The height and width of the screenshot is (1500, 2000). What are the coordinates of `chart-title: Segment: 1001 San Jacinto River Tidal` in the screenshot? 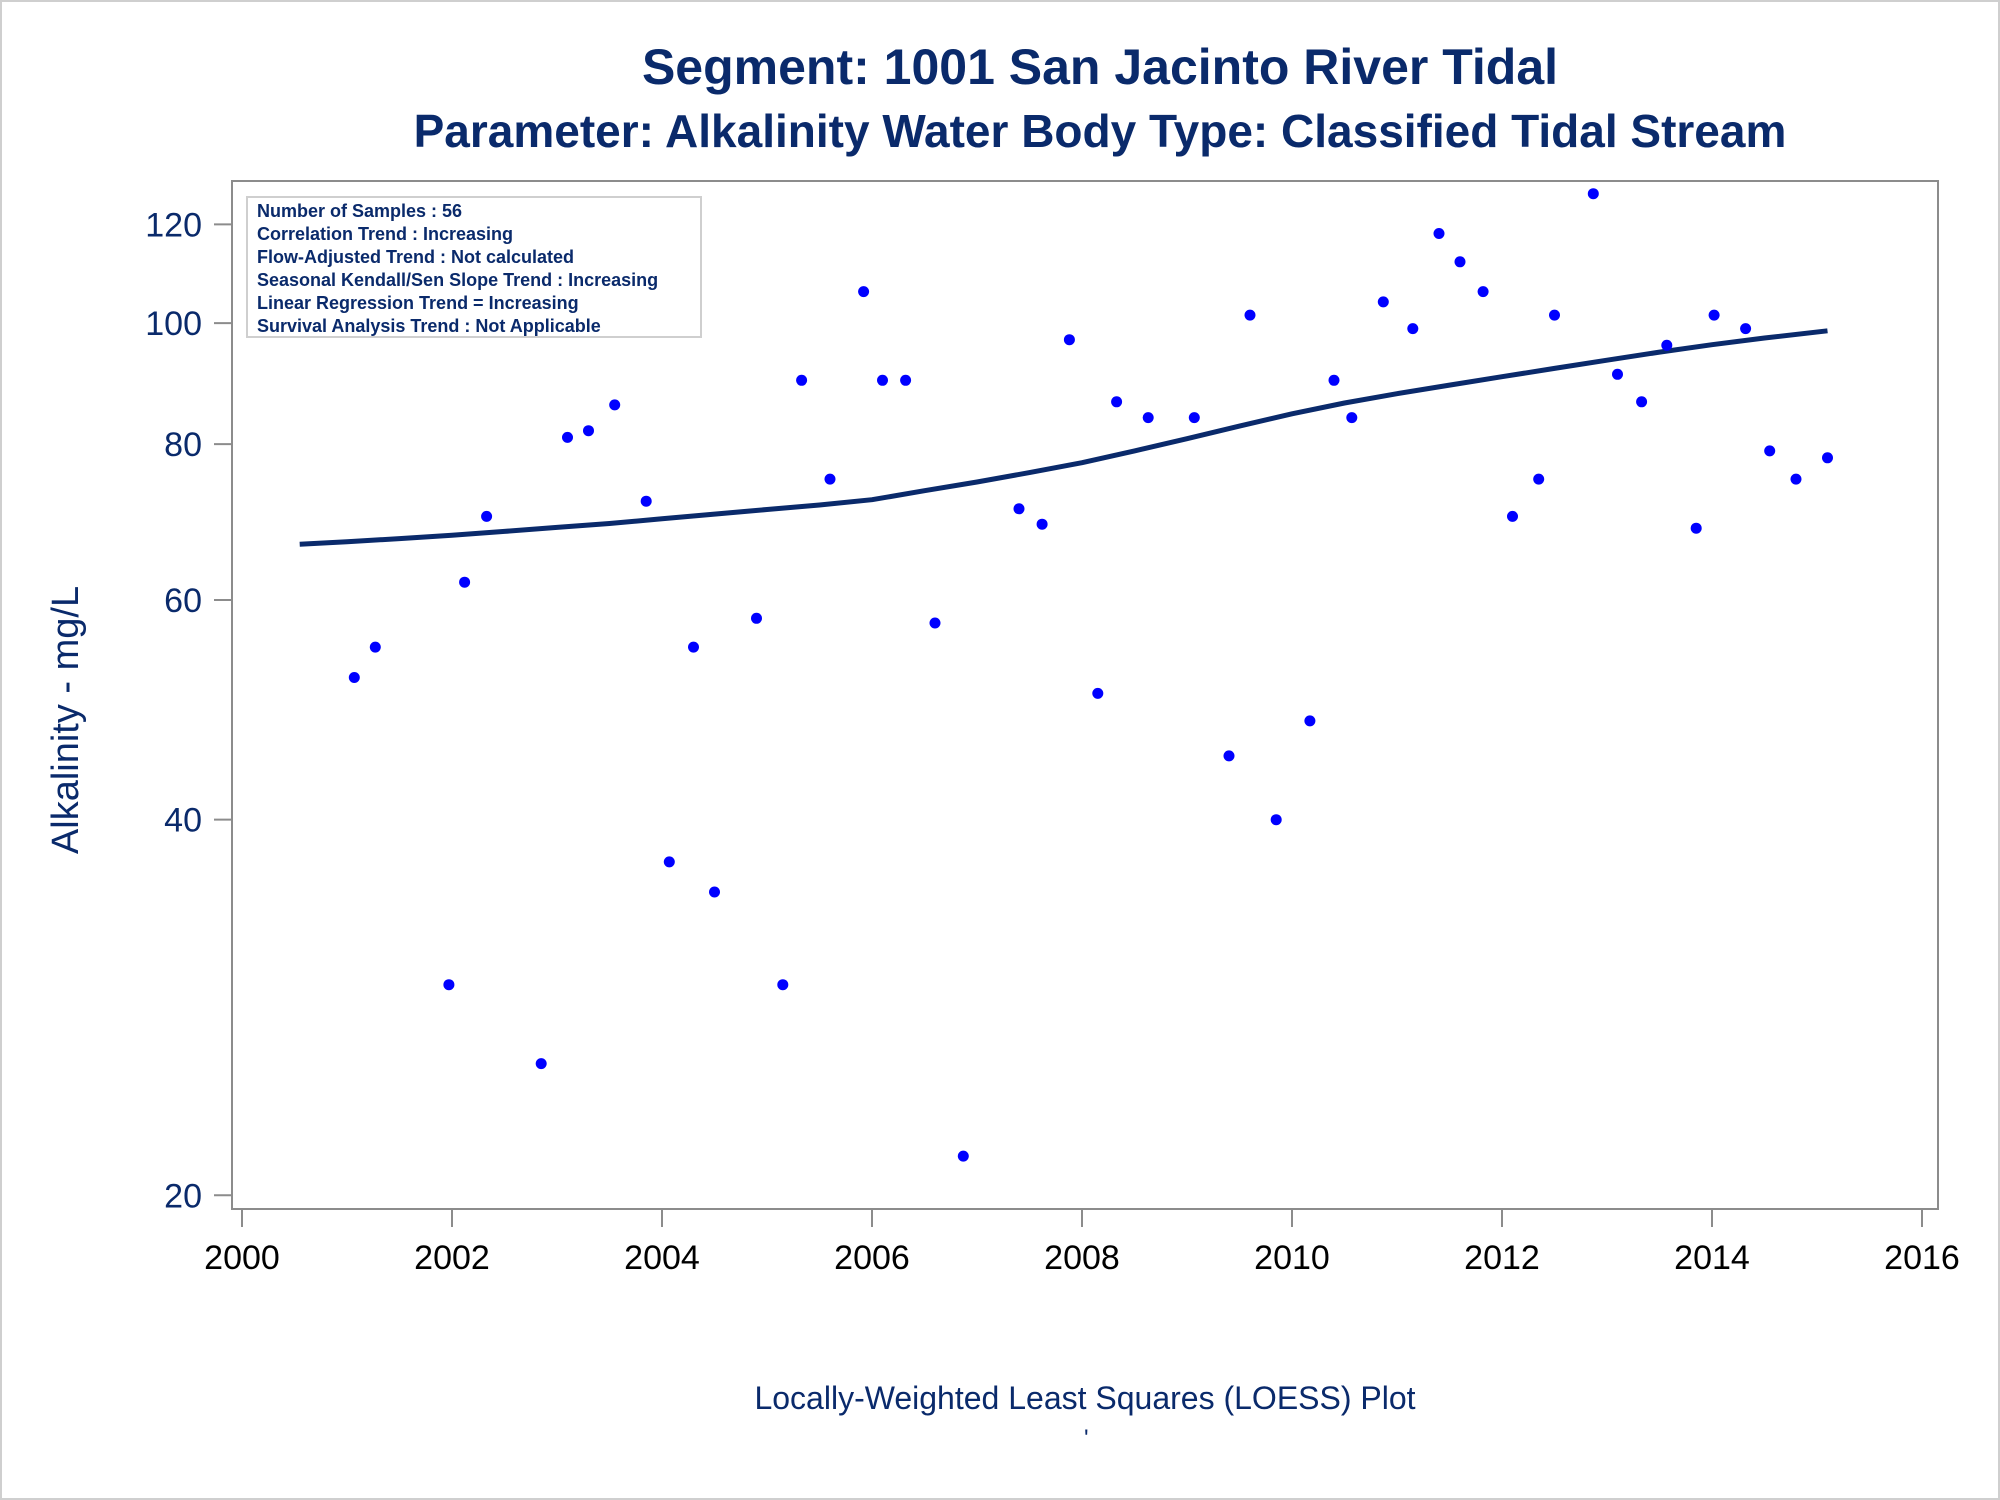 It's located at (1100, 67).